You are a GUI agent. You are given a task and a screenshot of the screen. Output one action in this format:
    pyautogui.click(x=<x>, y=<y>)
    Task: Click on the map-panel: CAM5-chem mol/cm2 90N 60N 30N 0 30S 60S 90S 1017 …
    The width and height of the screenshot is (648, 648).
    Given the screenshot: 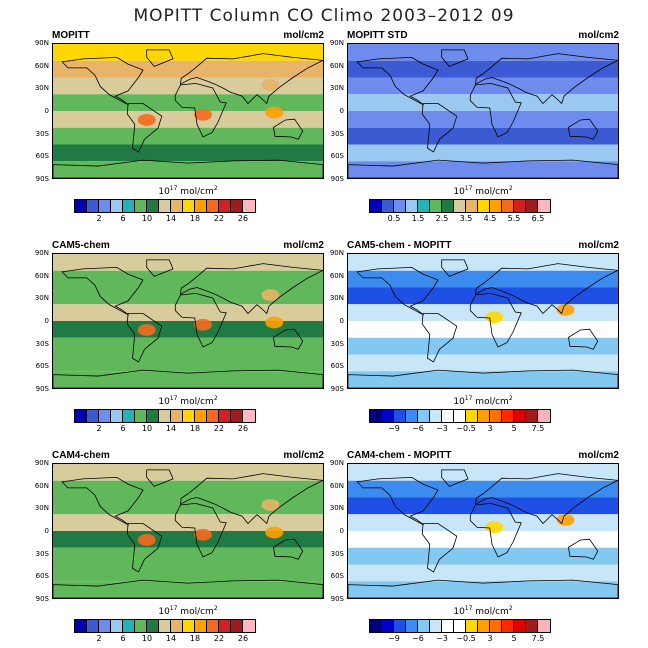 What is the action you would take?
    pyautogui.click(x=179, y=339)
    